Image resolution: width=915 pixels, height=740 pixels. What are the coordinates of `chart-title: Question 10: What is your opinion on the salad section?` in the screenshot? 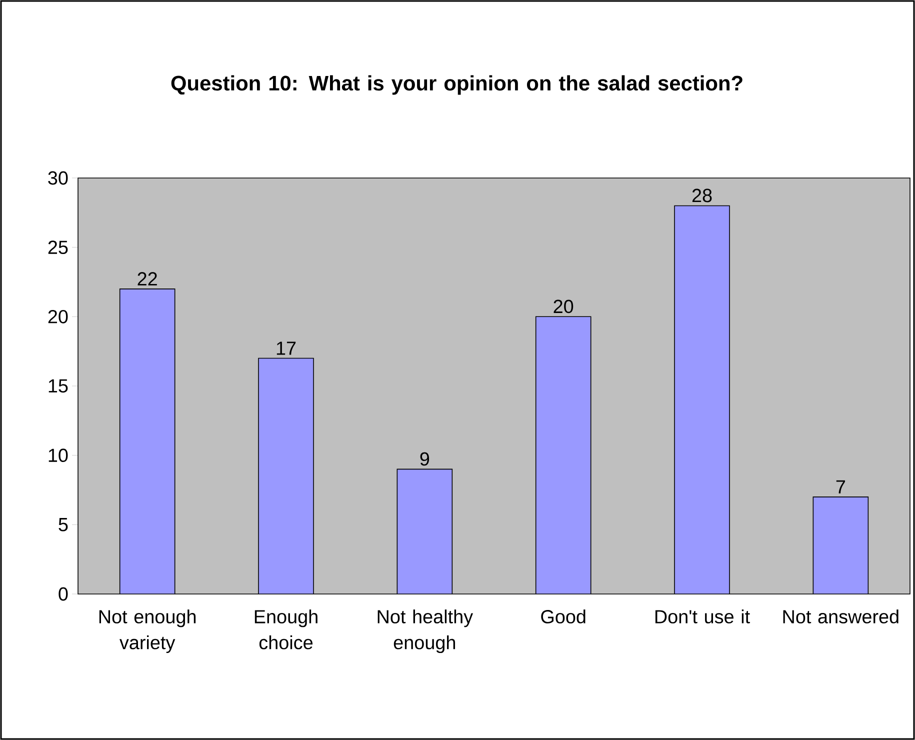 It's located at (456, 85).